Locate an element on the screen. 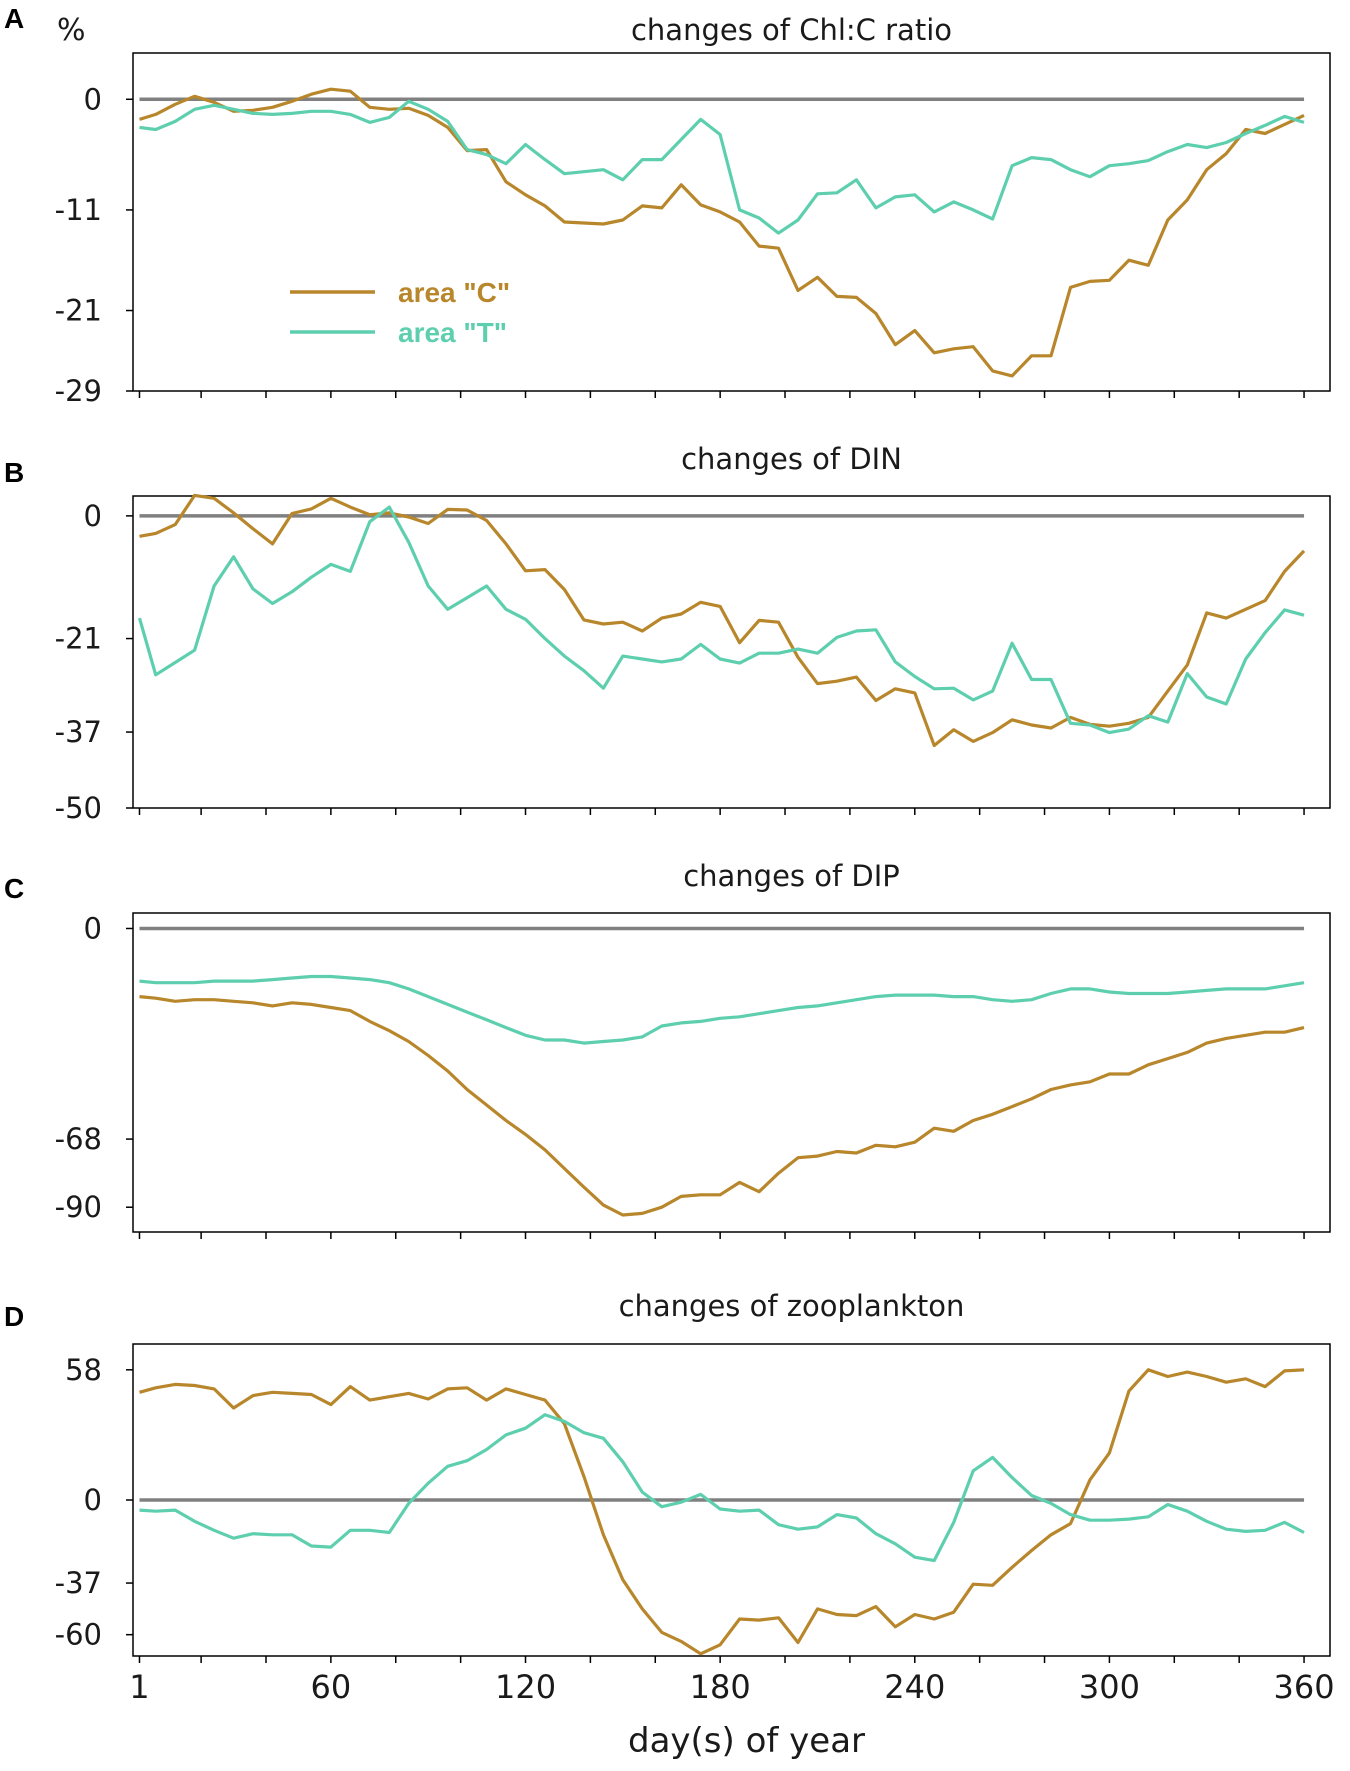  panel-letter: A is located at coordinates (14, 18).